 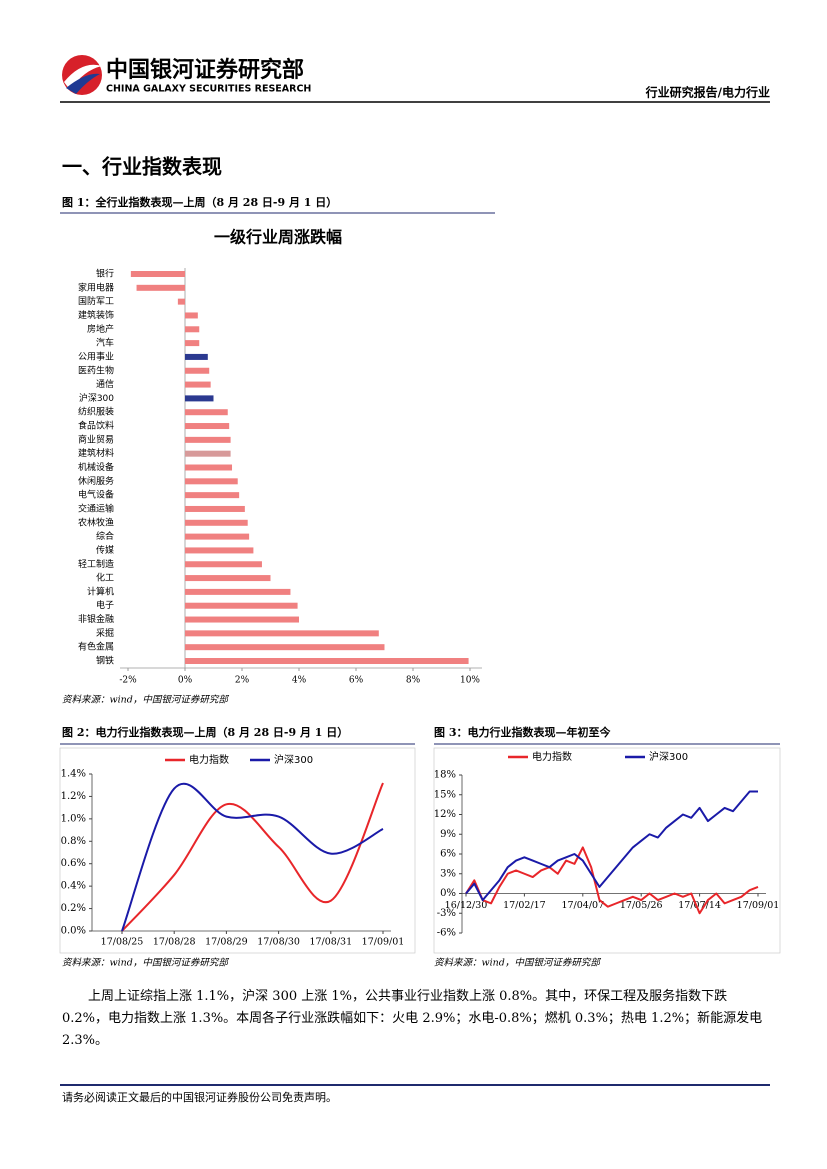 What do you see at coordinates (73, 908) in the screenshot?
I see `y-tick-label: 0.2%` at bounding box center [73, 908].